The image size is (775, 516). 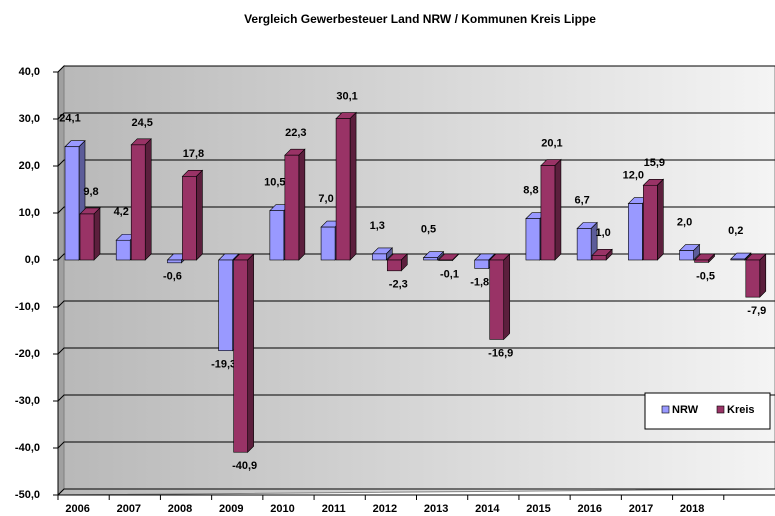 What do you see at coordinates (61, 280) in the screenshot?
I see `plot-side-wall` at bounding box center [61, 280].